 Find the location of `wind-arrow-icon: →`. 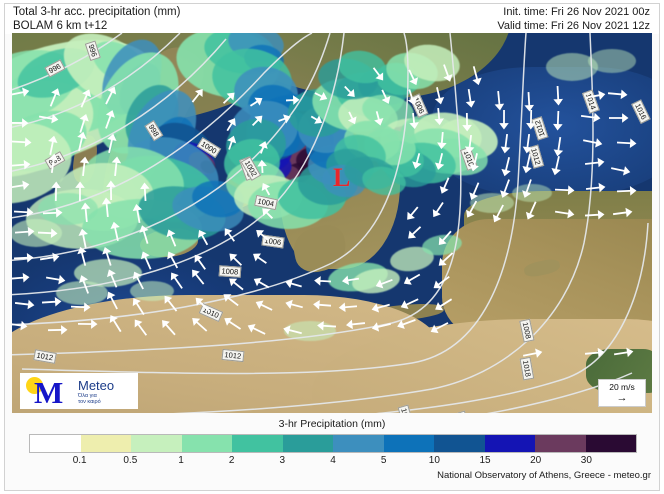

wind-arrow-icon: → is located at coordinates (622, 398).